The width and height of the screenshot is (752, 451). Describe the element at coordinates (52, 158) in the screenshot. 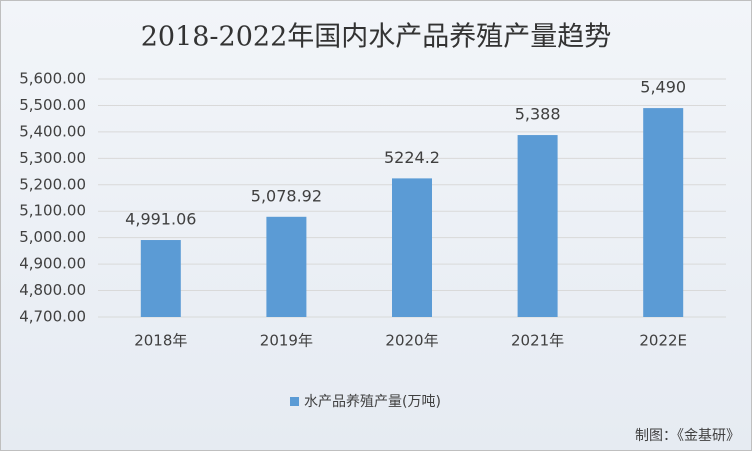

I see `y-tick-label: 5,300.00` at that location.